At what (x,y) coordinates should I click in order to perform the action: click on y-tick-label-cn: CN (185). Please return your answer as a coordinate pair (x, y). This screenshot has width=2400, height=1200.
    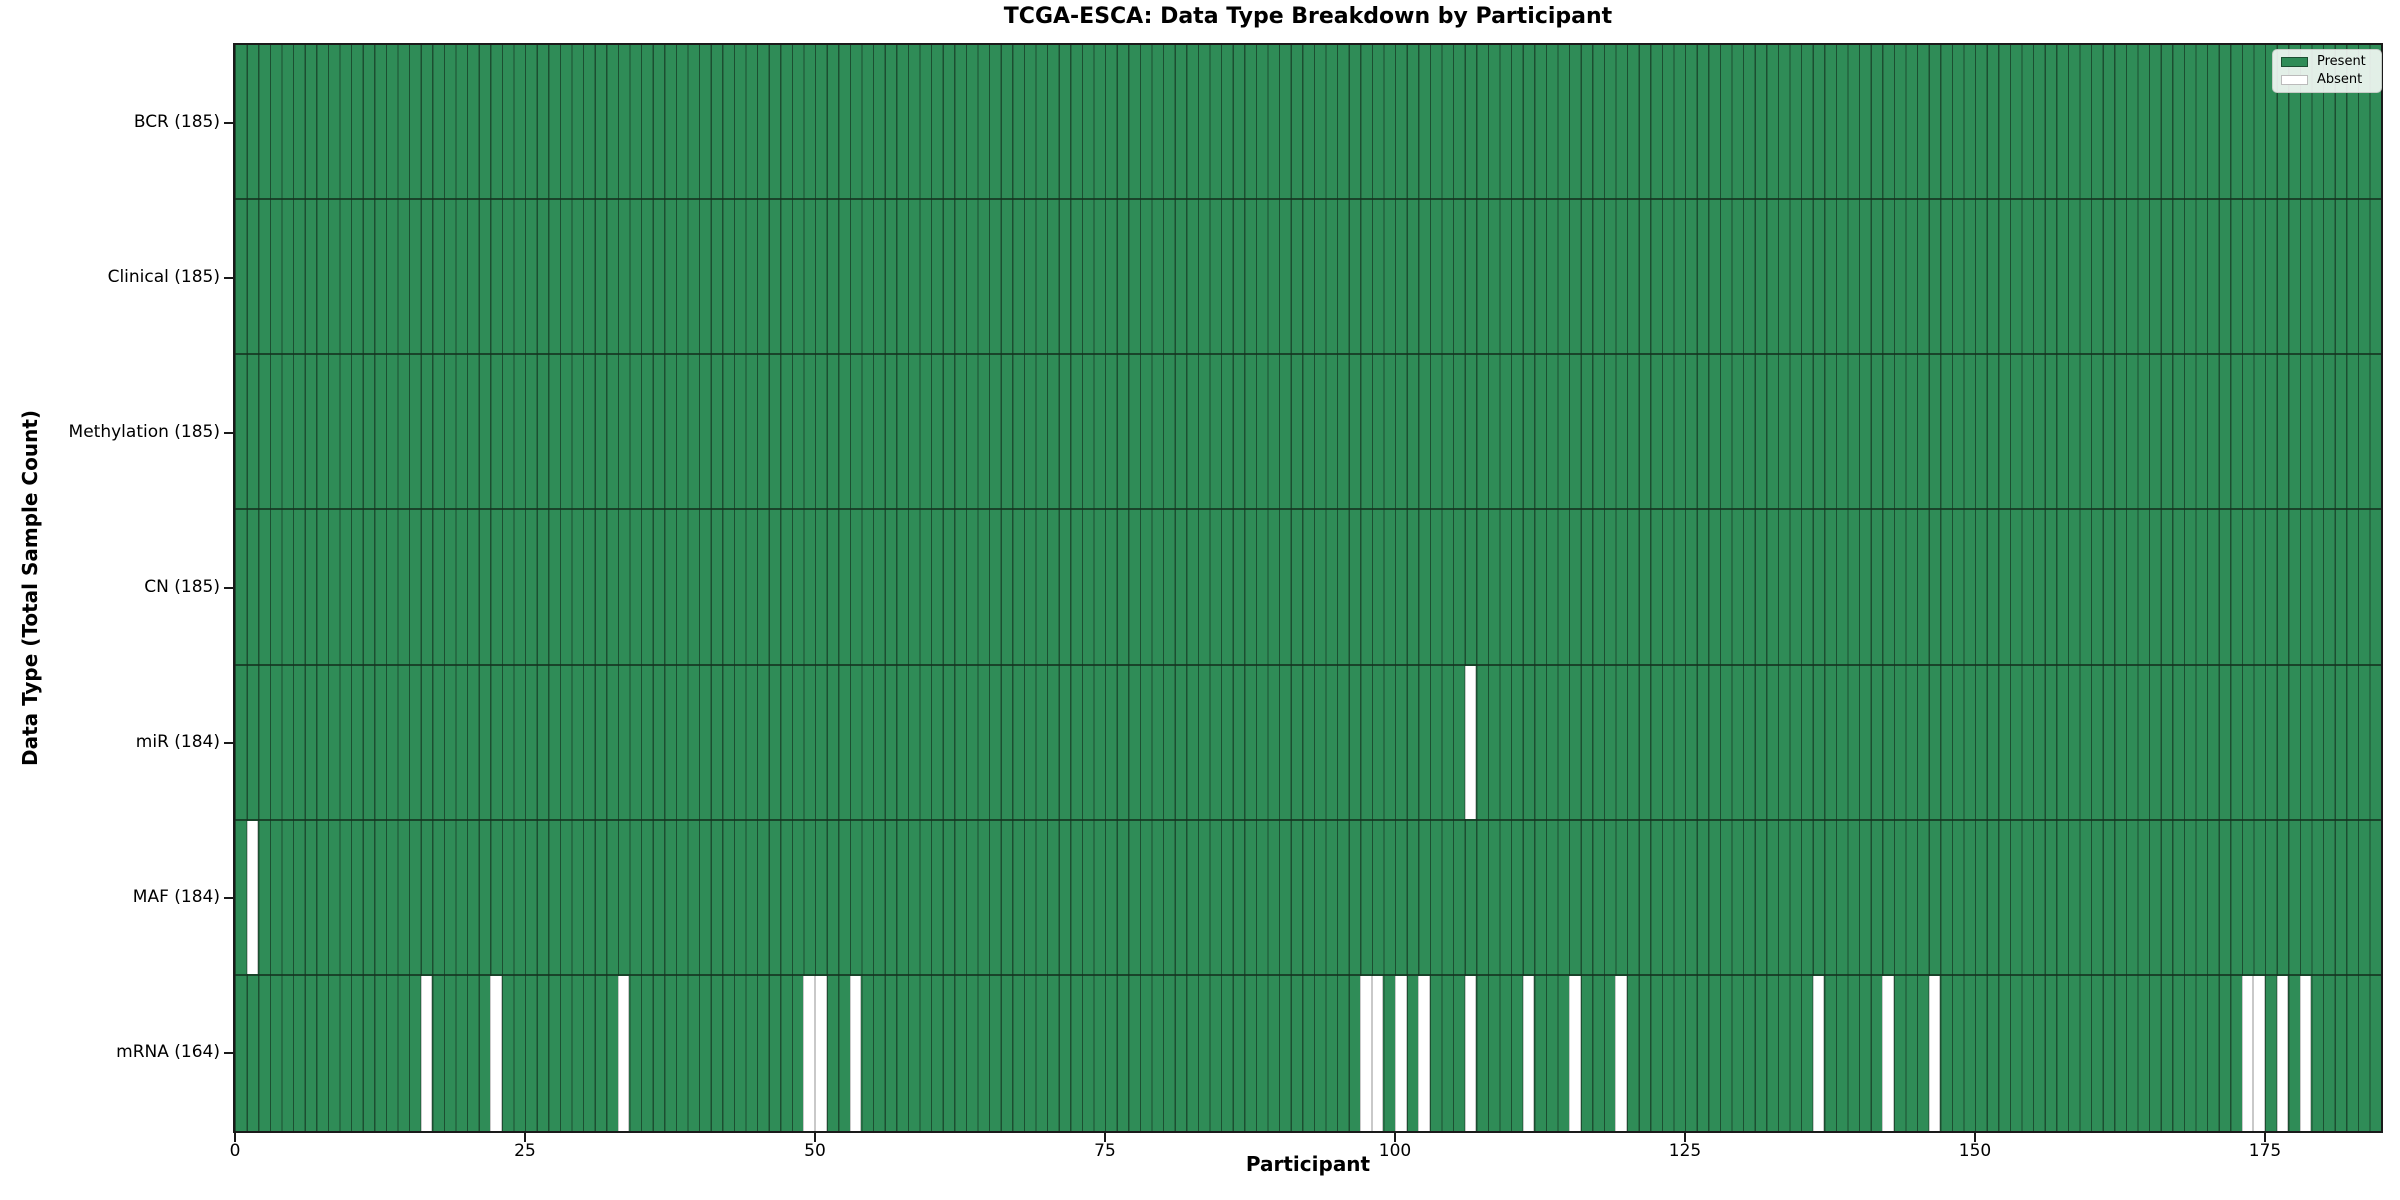
    Looking at the image, I should click on (182, 587).